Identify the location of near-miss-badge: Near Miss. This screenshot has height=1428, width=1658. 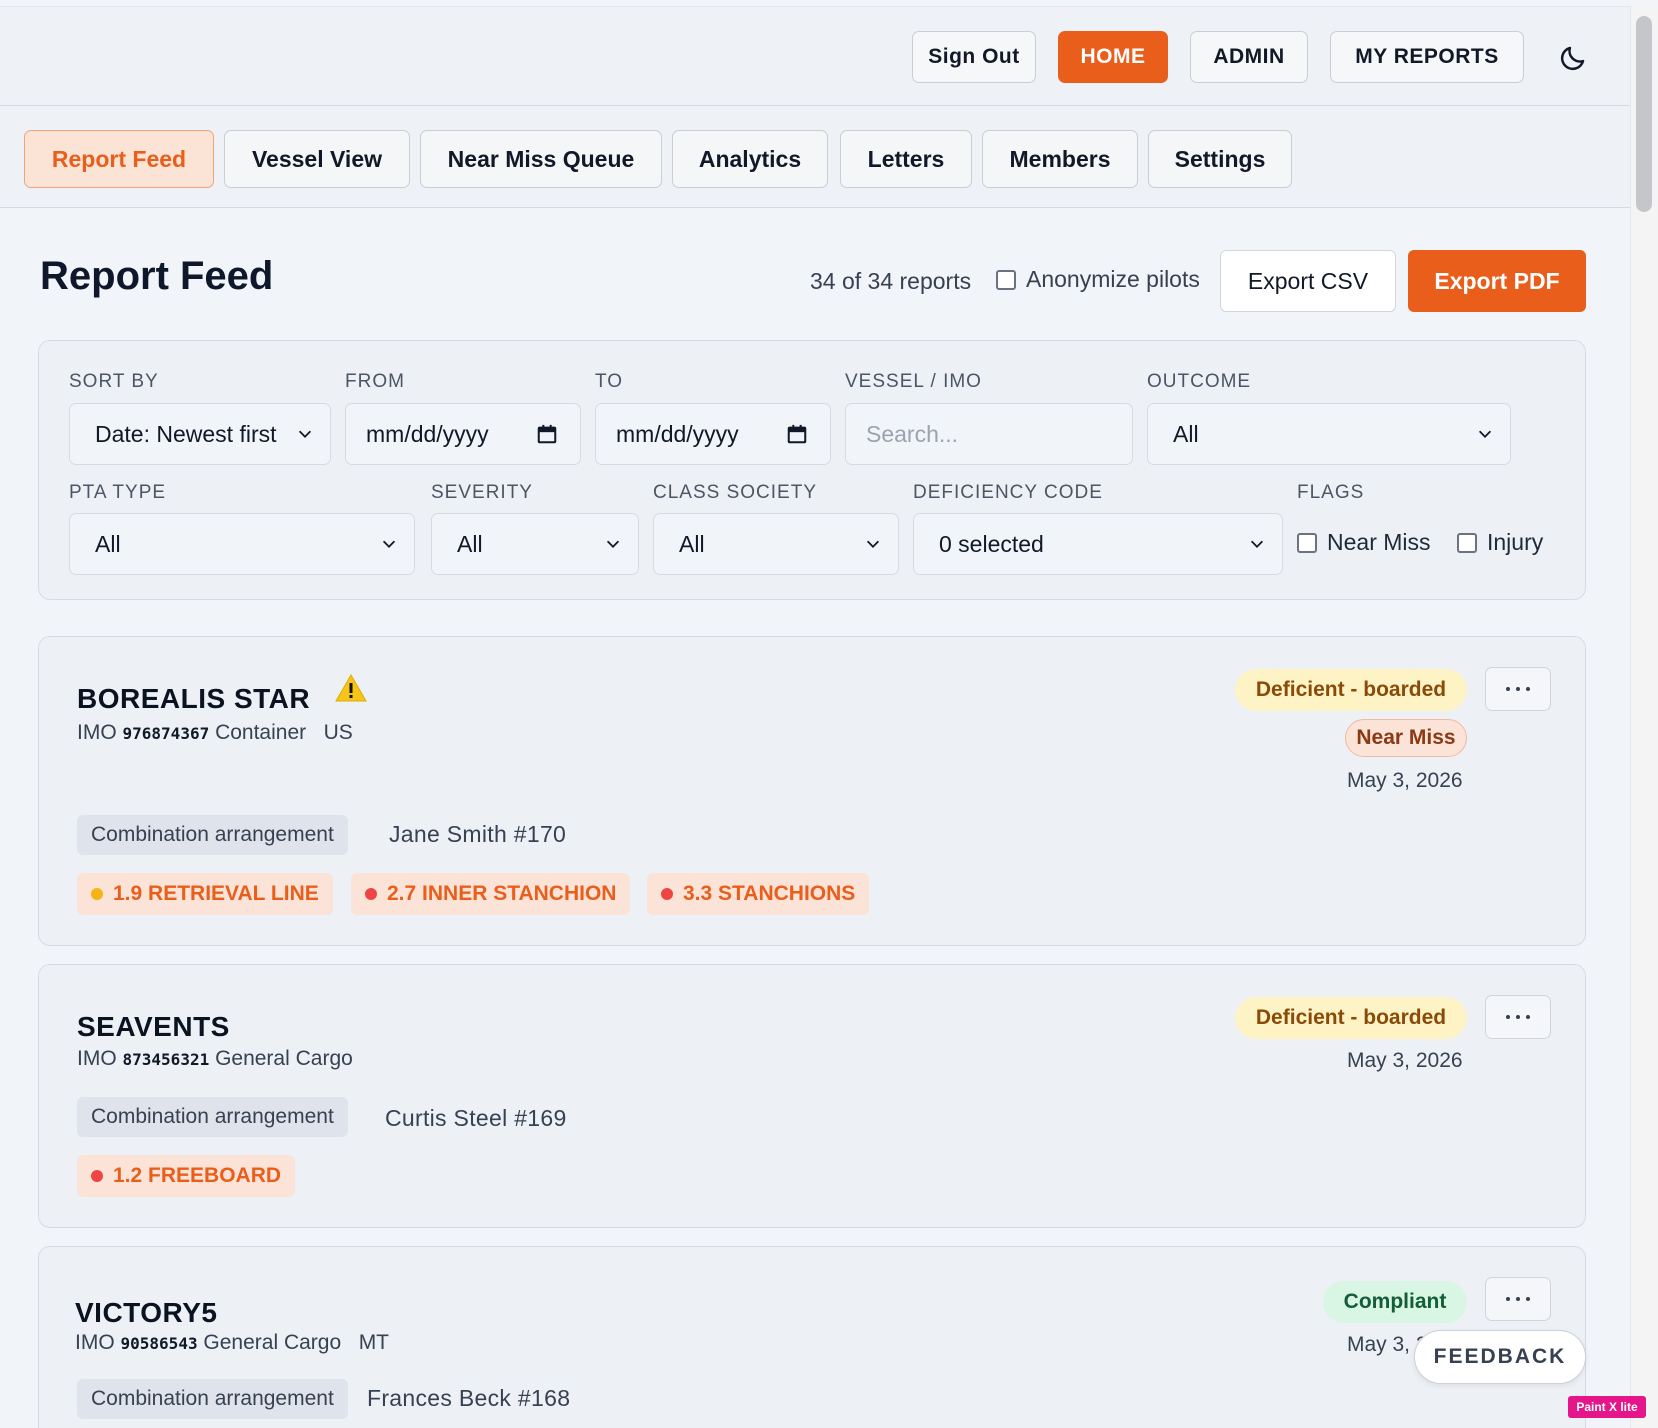
(1406, 738).